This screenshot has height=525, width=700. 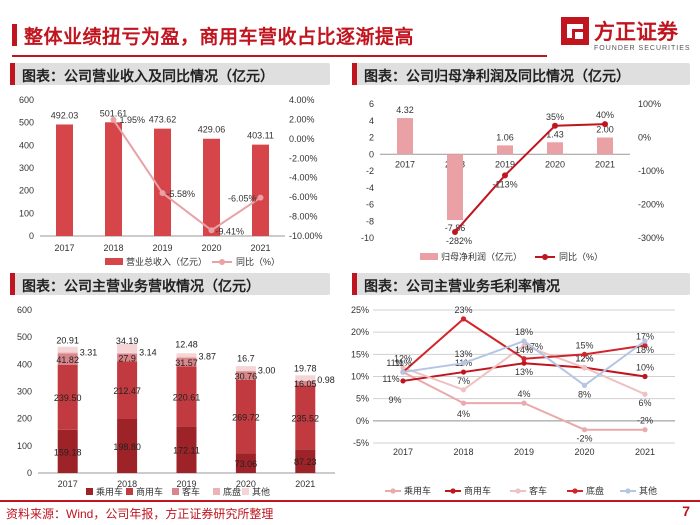 What do you see at coordinates (530, 178) in the screenshot?
I see `yoy-line` at bounding box center [530, 178].